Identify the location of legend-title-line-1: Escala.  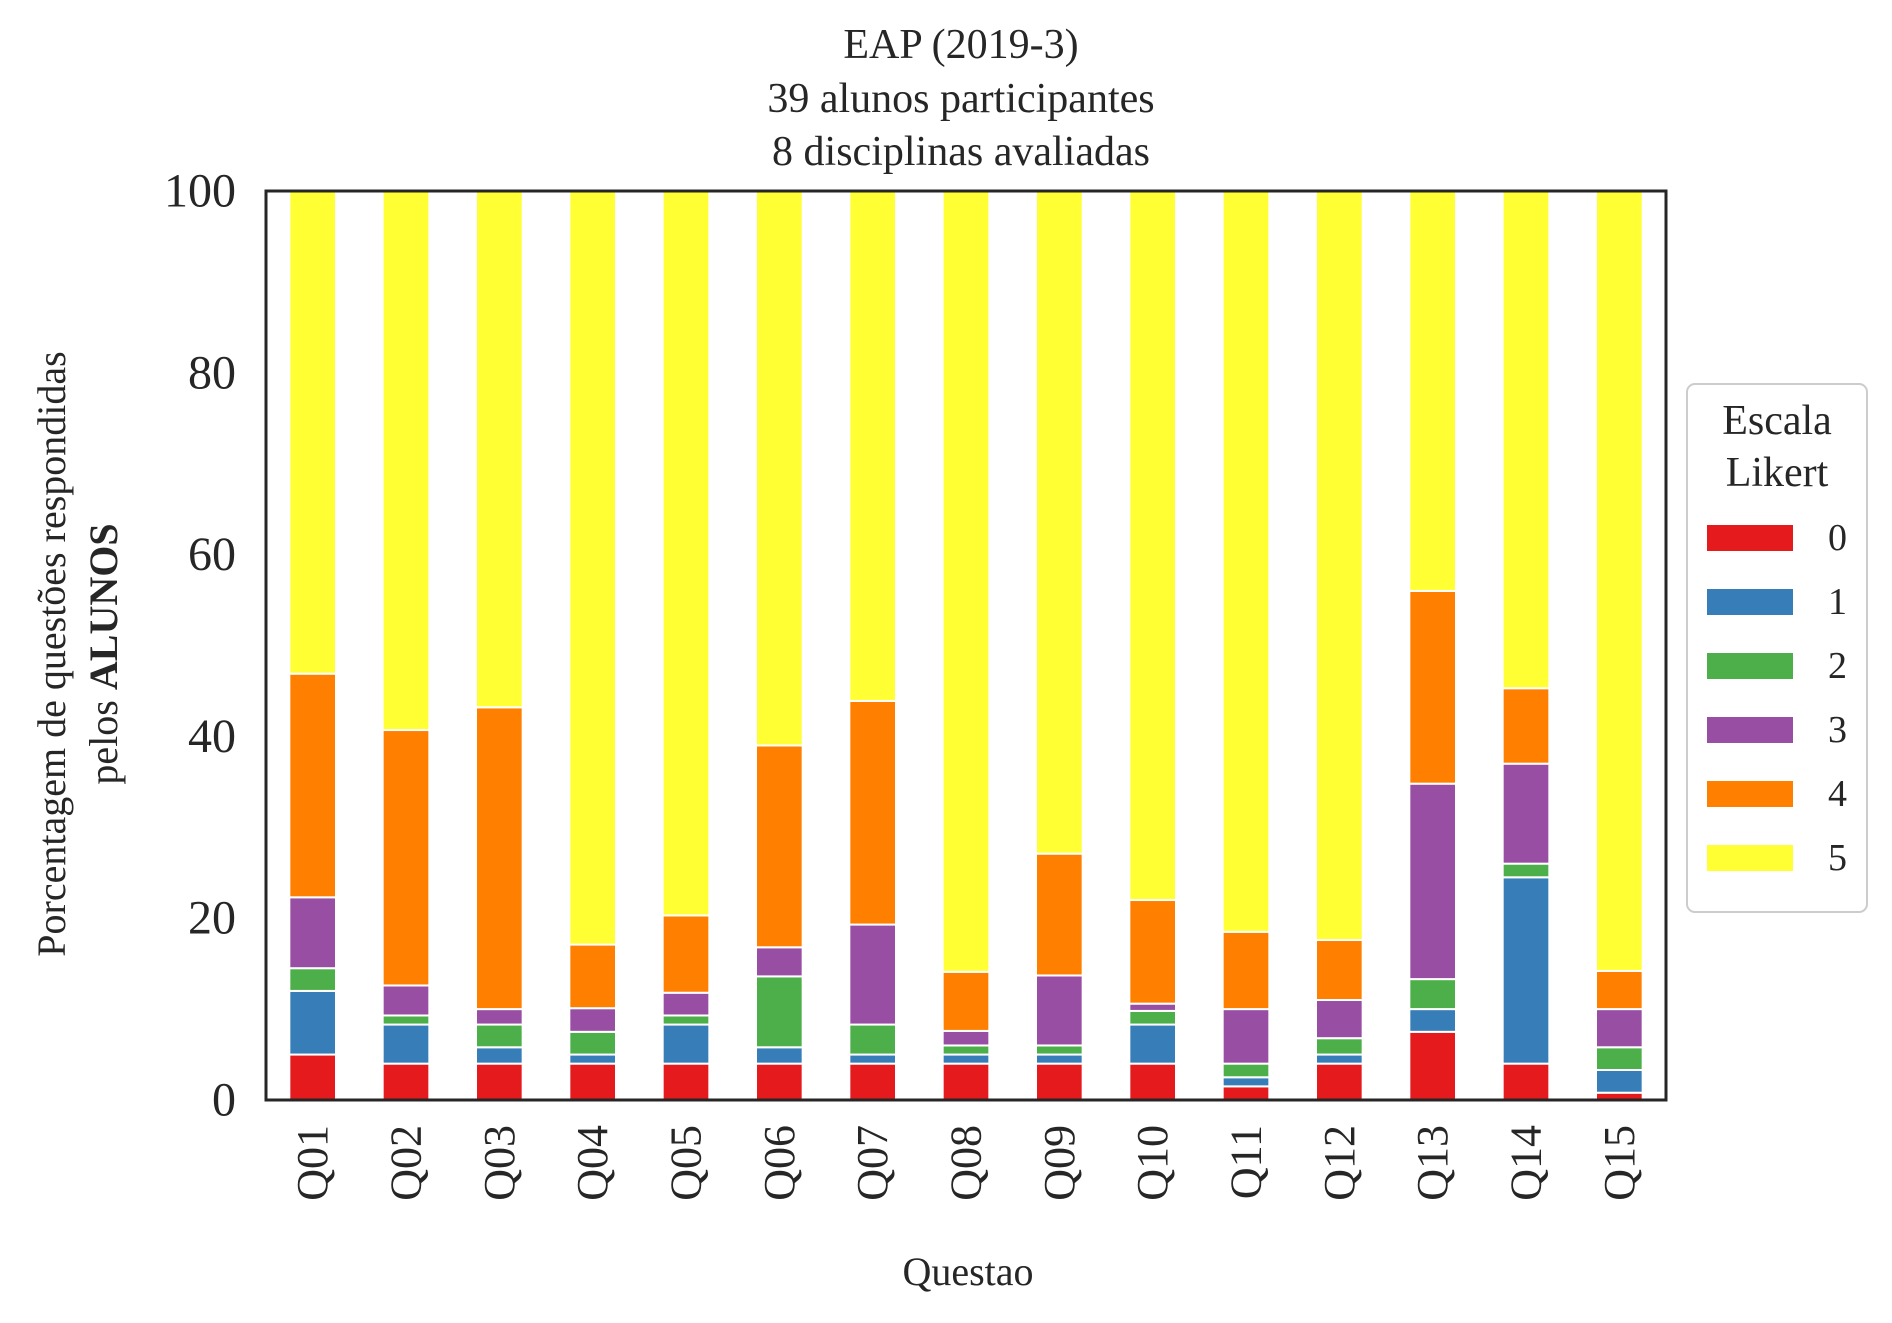
(1777, 421).